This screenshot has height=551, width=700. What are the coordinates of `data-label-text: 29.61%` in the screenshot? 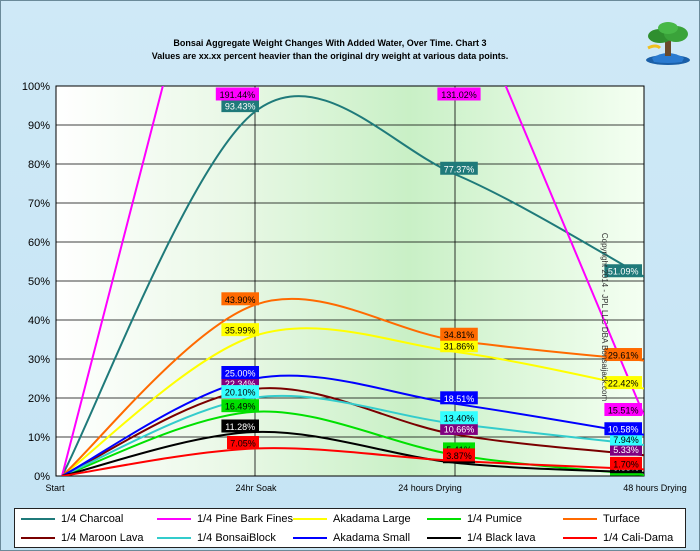 It's located at (623, 356).